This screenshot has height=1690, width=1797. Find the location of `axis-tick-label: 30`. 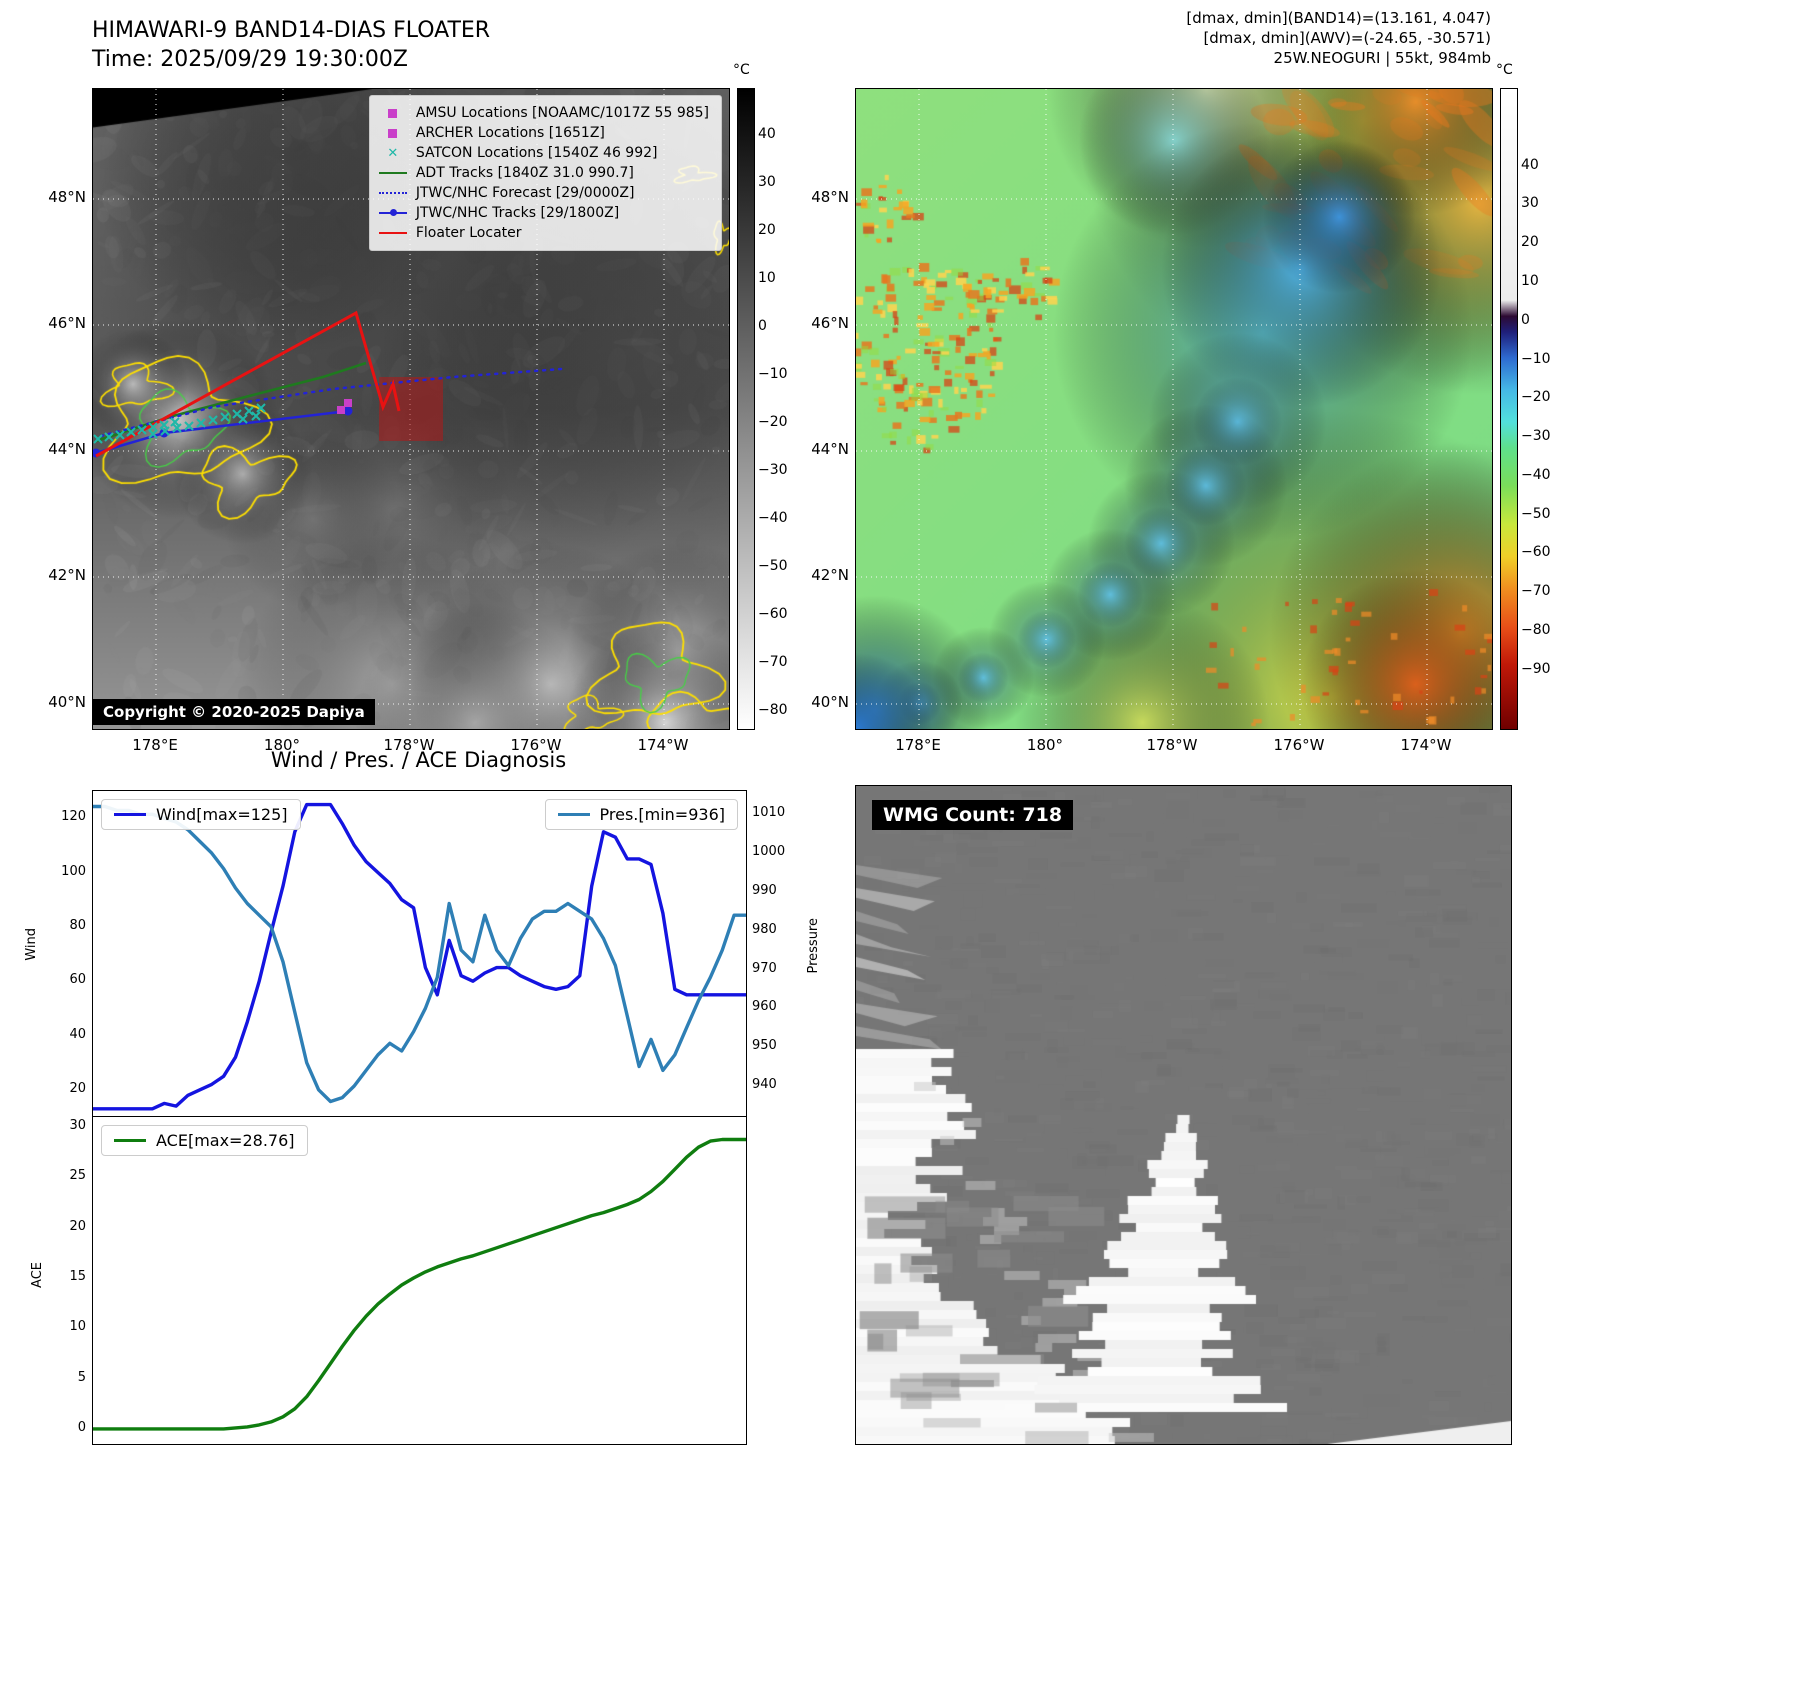

axis-tick-label: 30 is located at coordinates (77, 1126).